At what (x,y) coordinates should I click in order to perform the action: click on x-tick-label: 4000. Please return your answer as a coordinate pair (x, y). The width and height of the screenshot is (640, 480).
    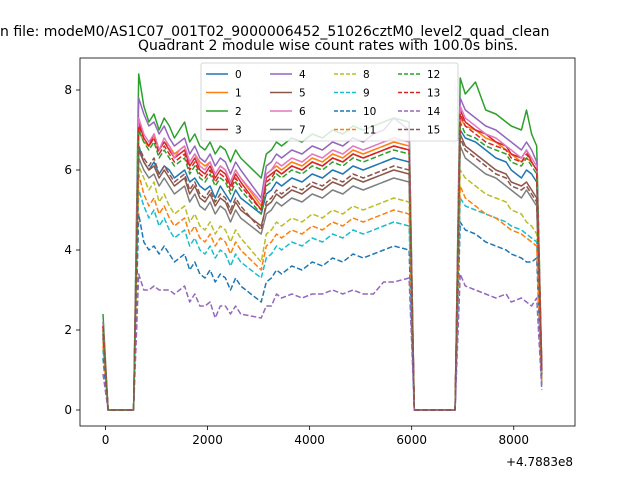
    Looking at the image, I should click on (309, 440).